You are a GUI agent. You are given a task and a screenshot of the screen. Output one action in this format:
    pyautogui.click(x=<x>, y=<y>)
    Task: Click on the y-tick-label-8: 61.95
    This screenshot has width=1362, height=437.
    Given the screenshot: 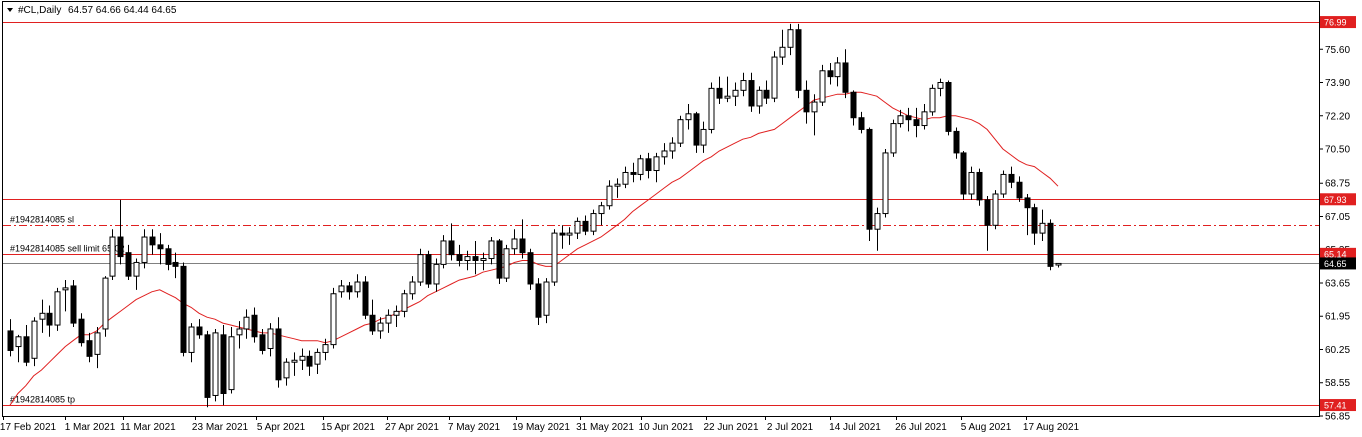 What is the action you would take?
    pyautogui.click(x=1337, y=317)
    